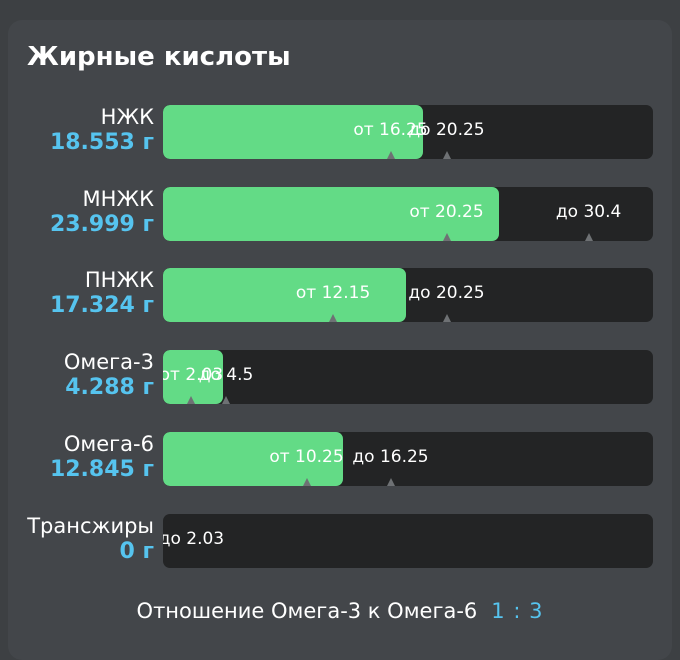  What do you see at coordinates (390, 457) in the screenshot?
I see `max-norm-label: до 16.25` at bounding box center [390, 457].